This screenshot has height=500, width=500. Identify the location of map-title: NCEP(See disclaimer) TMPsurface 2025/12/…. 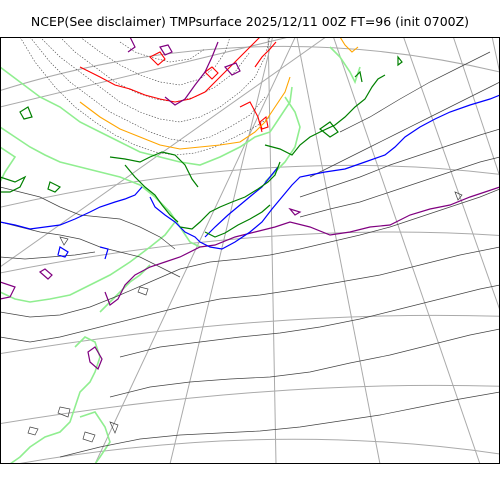
(250, 21).